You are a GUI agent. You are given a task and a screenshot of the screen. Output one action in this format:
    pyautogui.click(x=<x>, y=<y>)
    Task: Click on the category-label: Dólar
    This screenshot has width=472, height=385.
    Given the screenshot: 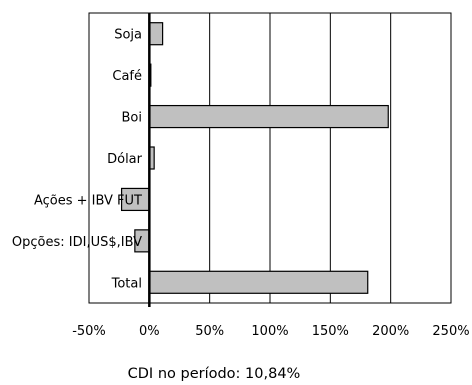 What is the action you would take?
    pyautogui.click(x=125, y=159)
    